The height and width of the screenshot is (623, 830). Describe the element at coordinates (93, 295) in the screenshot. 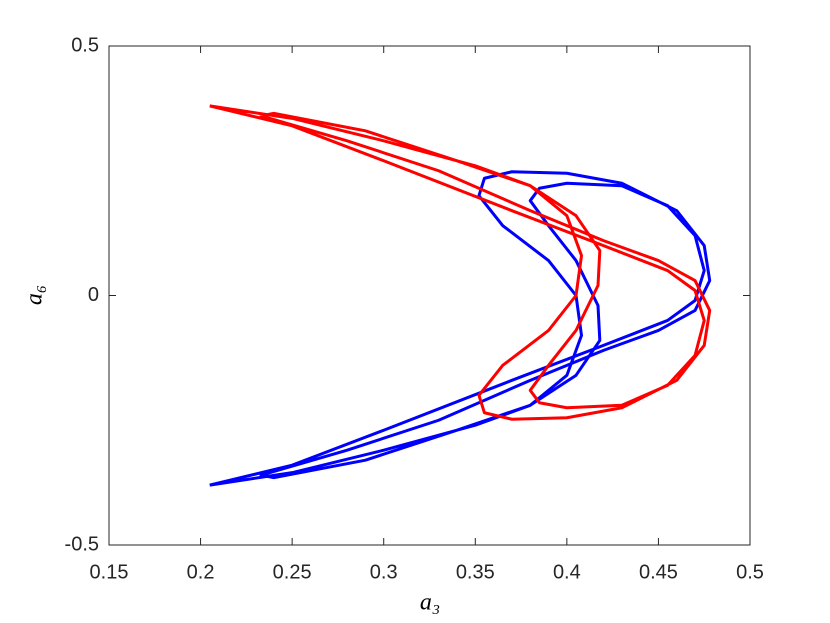

I see `y-tick-label: 0` at that location.